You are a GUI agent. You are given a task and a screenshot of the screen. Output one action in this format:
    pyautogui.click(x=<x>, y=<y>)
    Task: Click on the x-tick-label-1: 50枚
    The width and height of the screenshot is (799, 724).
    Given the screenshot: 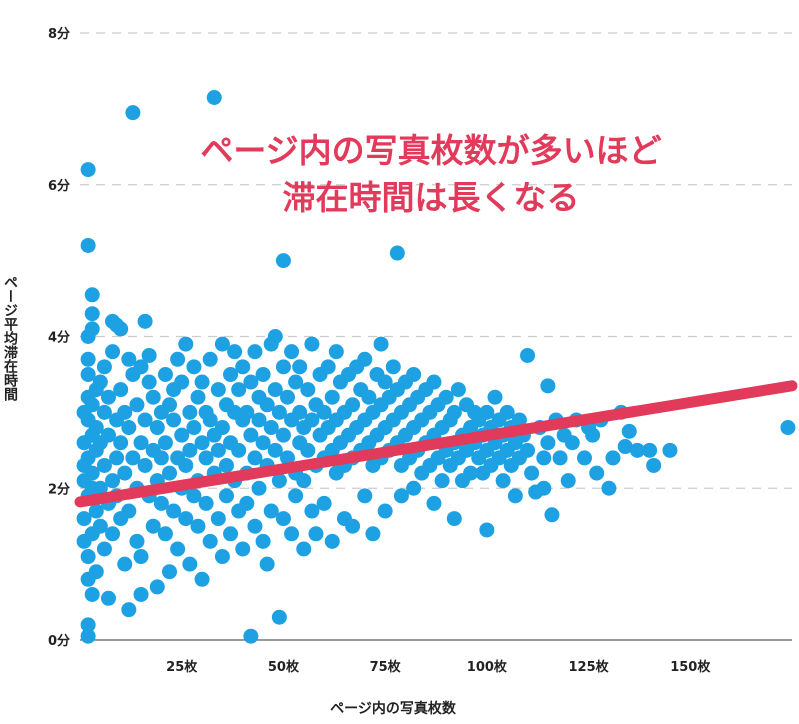 What is the action you would take?
    pyautogui.click(x=284, y=667)
    